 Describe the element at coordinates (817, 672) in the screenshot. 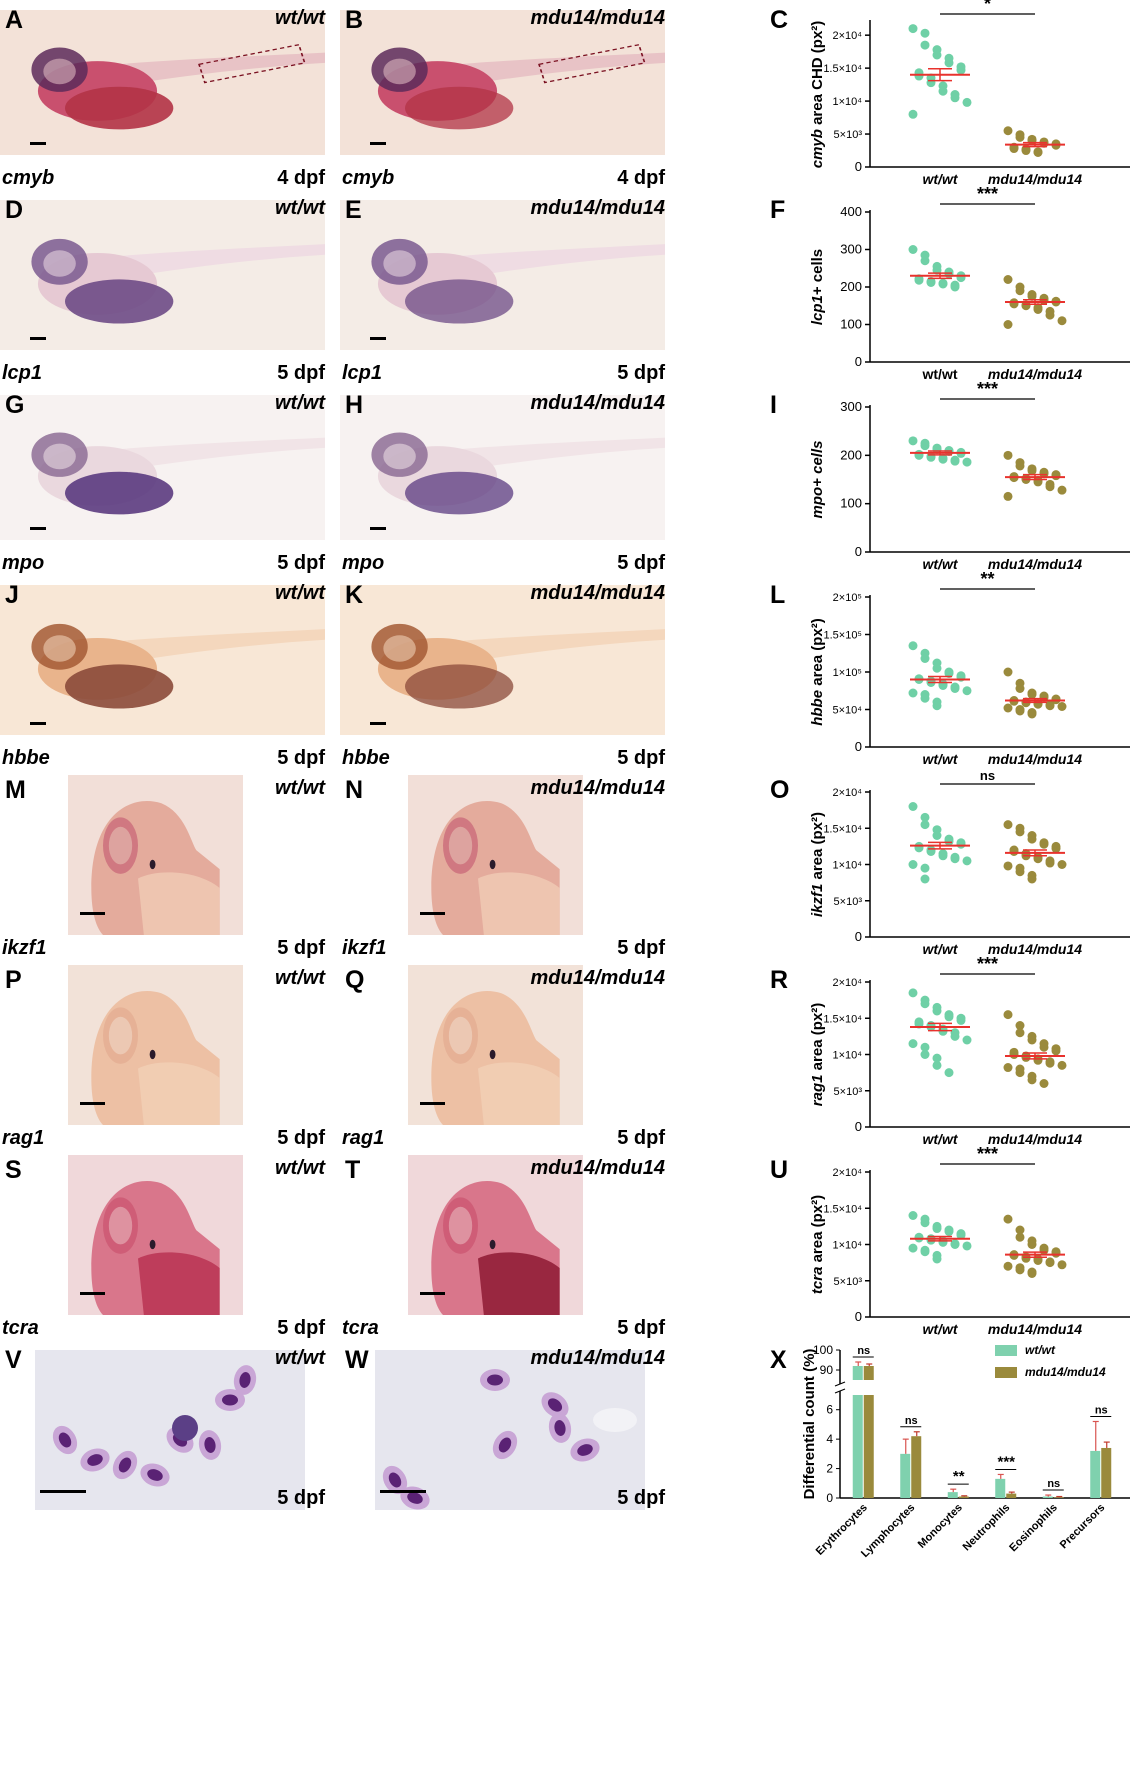

I see `y-axis-label: hbbe area (px²)` at that location.